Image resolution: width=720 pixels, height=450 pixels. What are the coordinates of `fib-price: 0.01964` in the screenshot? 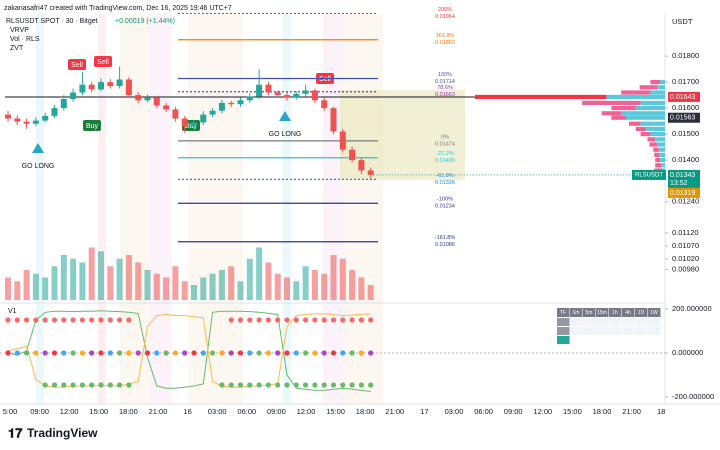 It's located at (445, 17).